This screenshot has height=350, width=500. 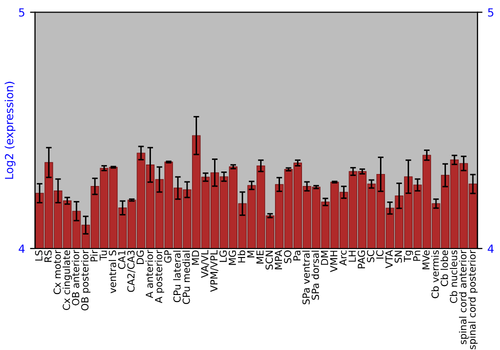 I want to click on x-tick-label: Tu, so click(x=103, y=255).